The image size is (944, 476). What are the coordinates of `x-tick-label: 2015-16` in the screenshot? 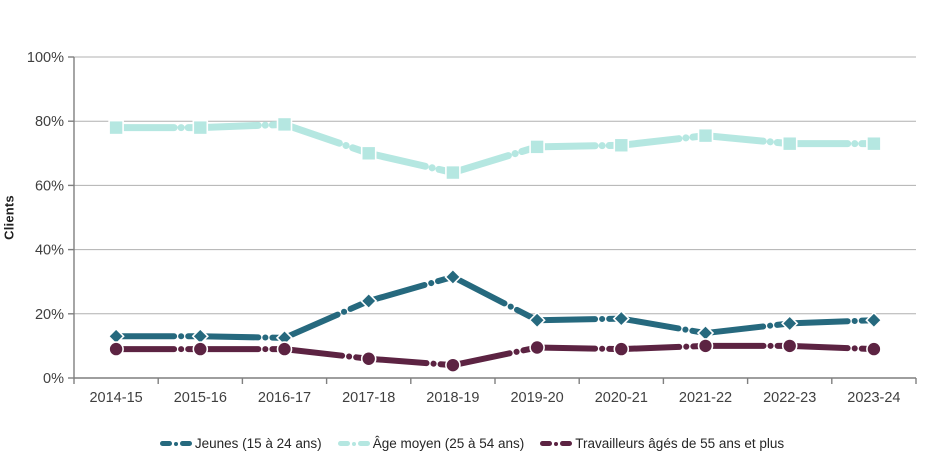 It's located at (200, 398).